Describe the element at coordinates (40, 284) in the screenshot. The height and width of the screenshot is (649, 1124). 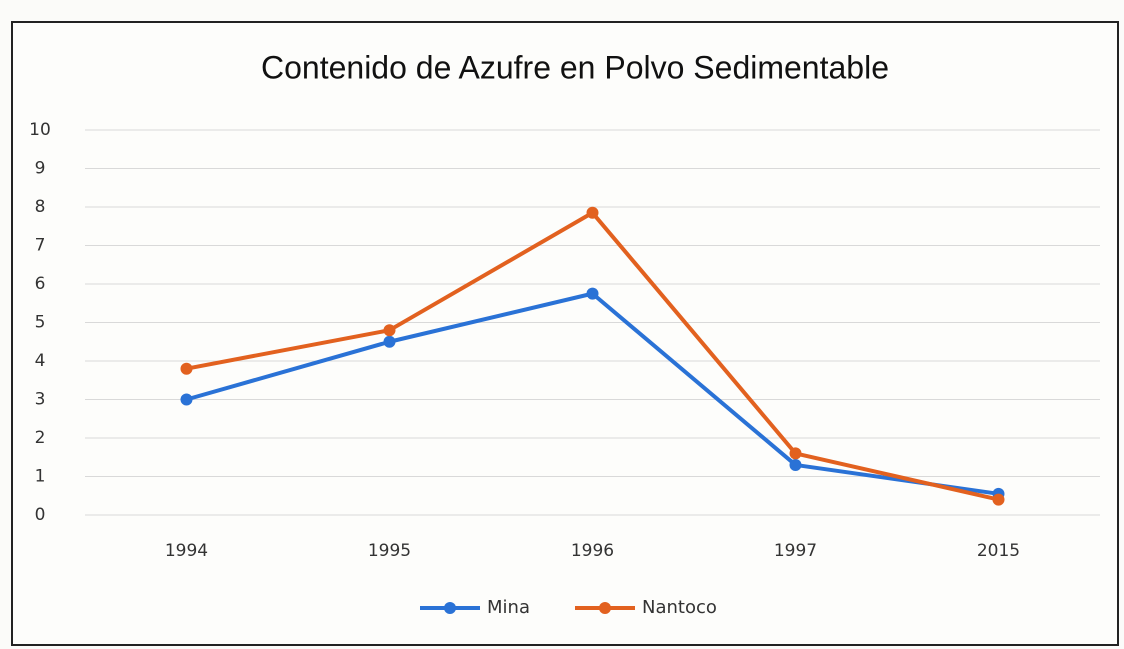
I see `y-tick-label: 6` at that location.